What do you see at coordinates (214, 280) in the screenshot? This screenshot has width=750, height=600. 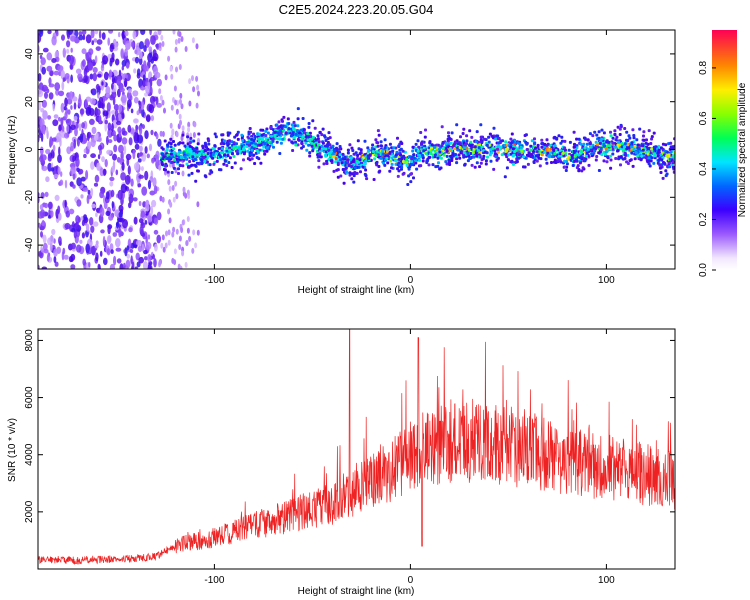 I see `x-tick-label: -100` at bounding box center [214, 280].